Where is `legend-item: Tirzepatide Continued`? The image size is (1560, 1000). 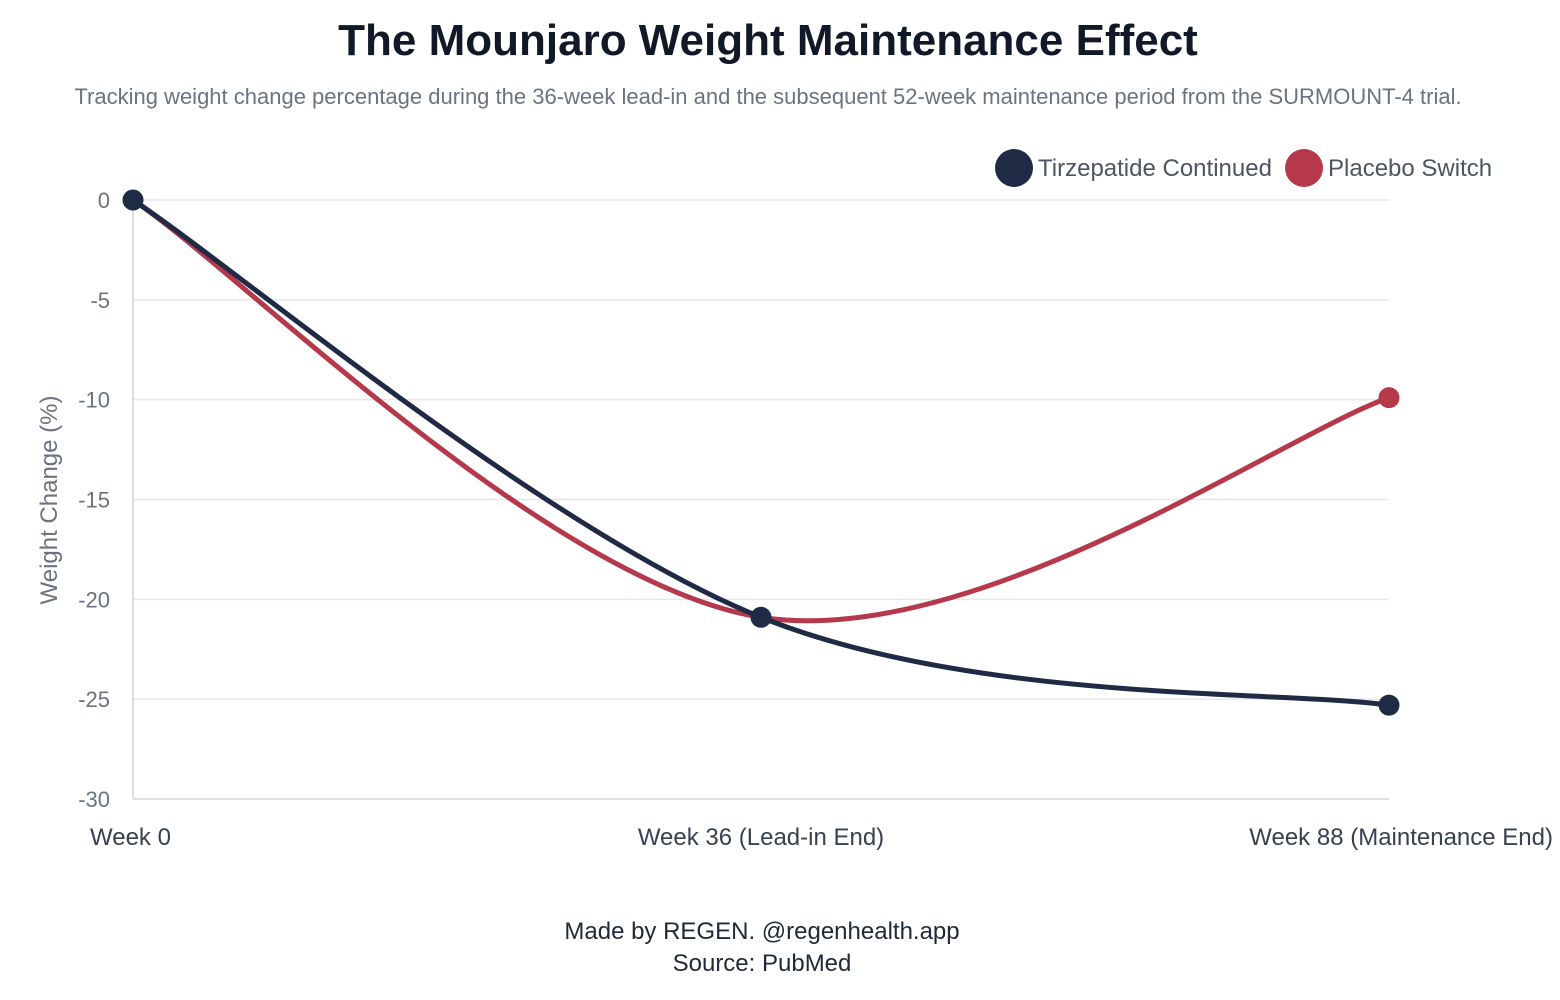 legend-item: Tirzepatide Continued is located at coordinates (1133, 168).